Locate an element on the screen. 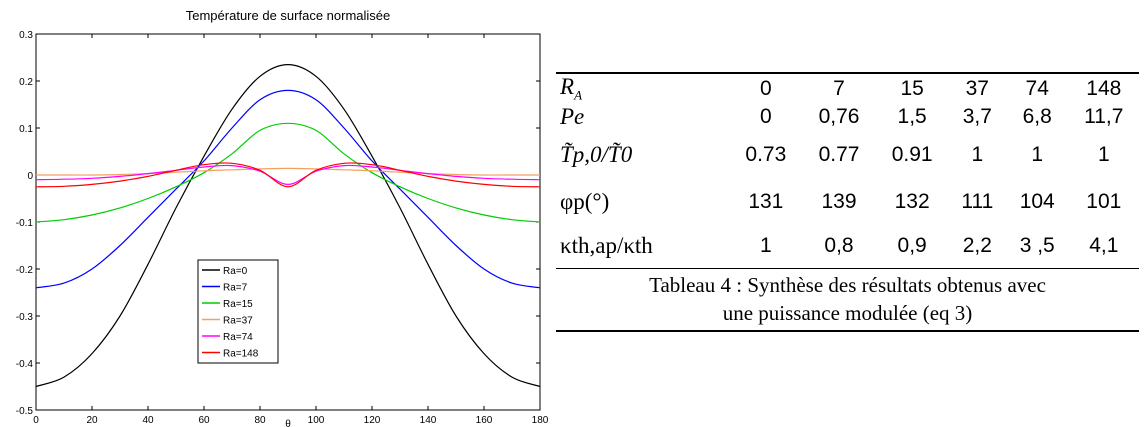 The image size is (1147, 427). table-cell: 111 is located at coordinates (977, 201).